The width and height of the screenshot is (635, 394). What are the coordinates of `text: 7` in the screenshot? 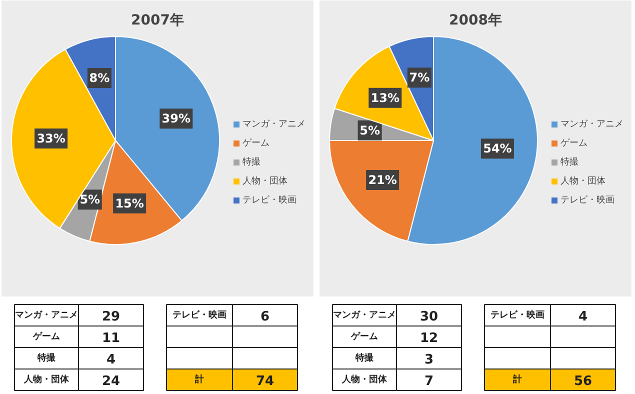 It's located at (429, 381).